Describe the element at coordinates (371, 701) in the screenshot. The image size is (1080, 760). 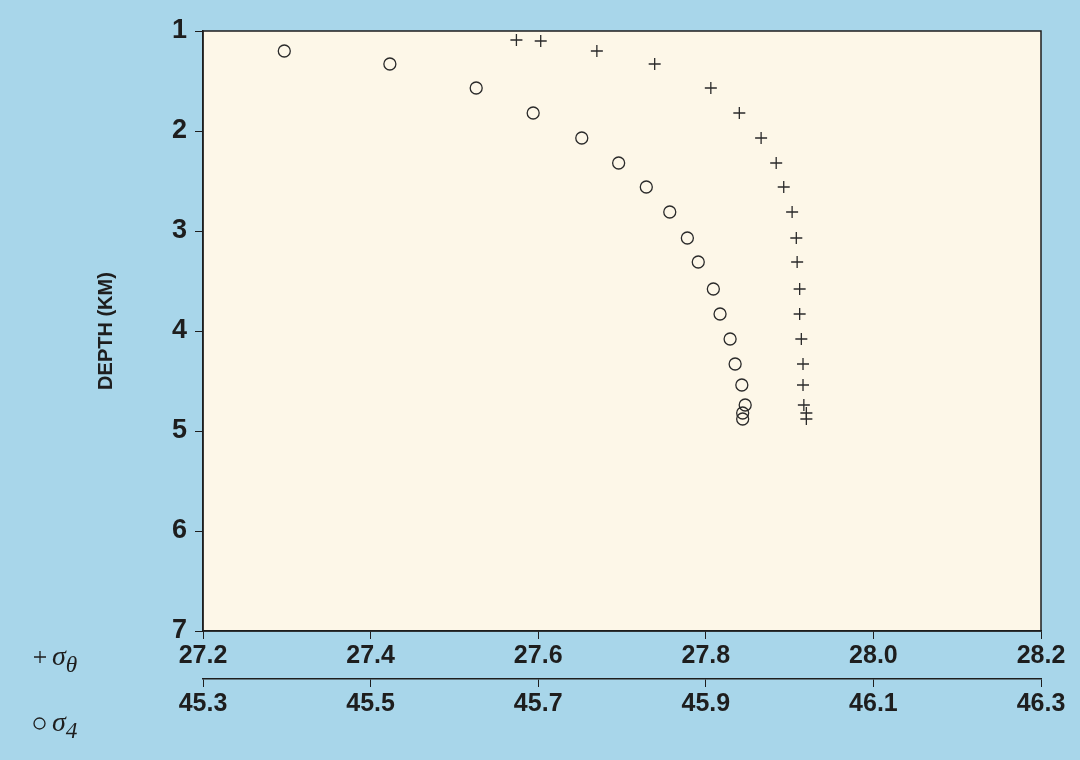
I see `x2-tick-label: 45.5` at that location.